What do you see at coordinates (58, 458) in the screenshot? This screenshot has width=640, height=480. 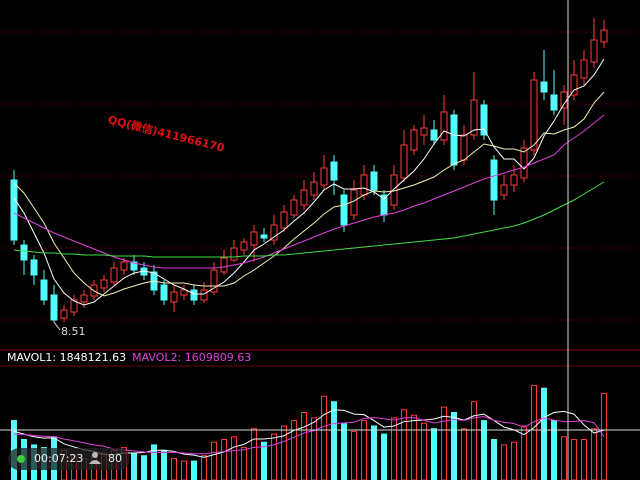 I see `elapsed-time: 00:07:23` at bounding box center [58, 458].